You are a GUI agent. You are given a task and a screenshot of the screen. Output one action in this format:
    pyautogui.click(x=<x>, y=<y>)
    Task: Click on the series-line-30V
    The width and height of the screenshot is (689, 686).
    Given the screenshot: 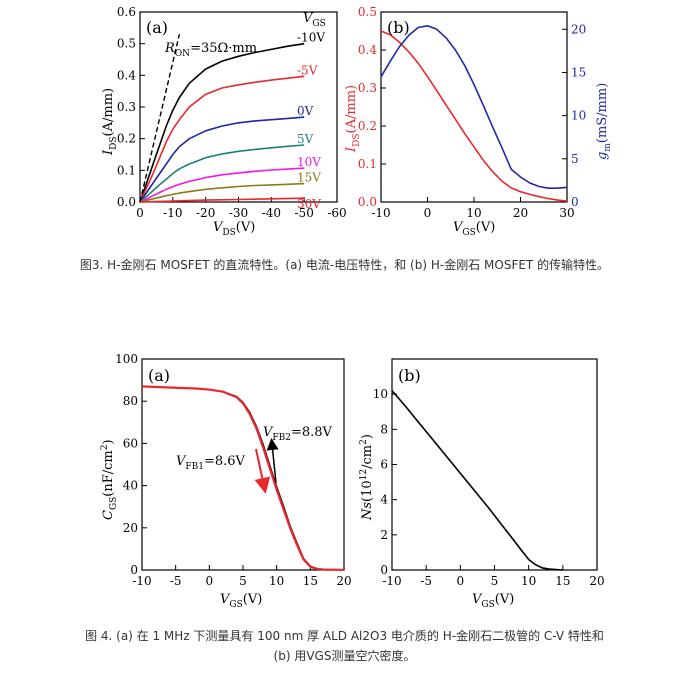 What is the action you would take?
    pyautogui.click(x=222, y=200)
    